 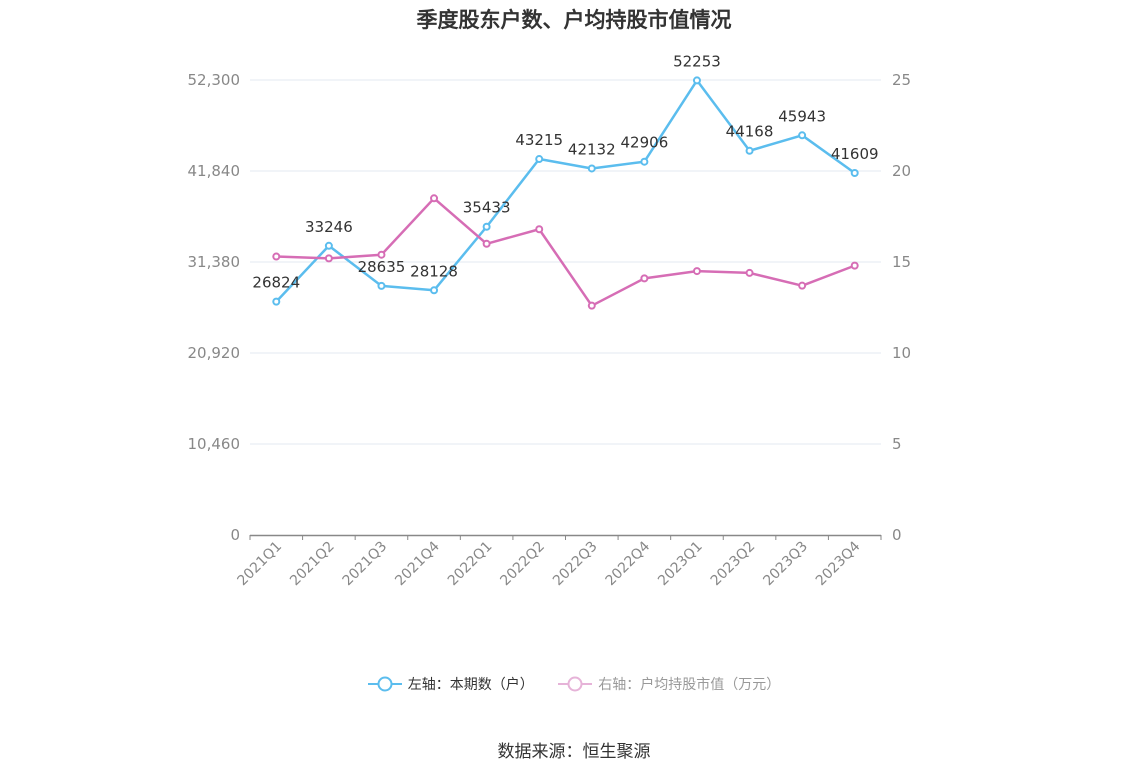 What do you see at coordinates (901, 80) in the screenshot?
I see `y-right-tick-label: 25` at bounding box center [901, 80].